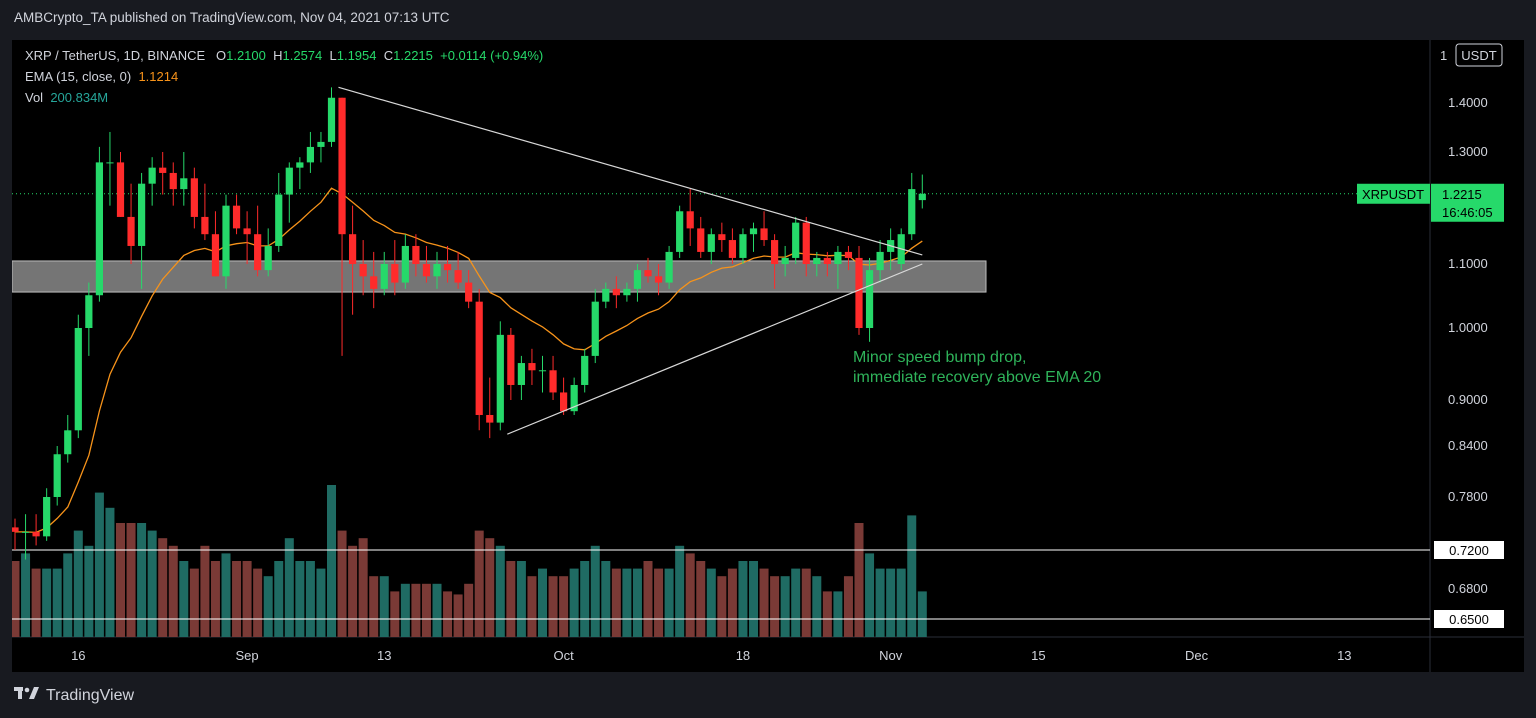 The height and width of the screenshot is (718, 1536). What do you see at coordinates (1393, 193) in the screenshot?
I see `ticker-tag` at bounding box center [1393, 193].